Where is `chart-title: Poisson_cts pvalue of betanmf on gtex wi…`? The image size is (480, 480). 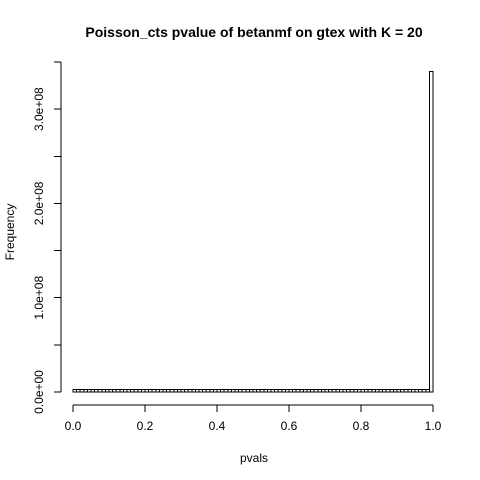 chart-title: Poisson_cts pvalue of betanmf on gtex wi… is located at coordinates (253, 32).